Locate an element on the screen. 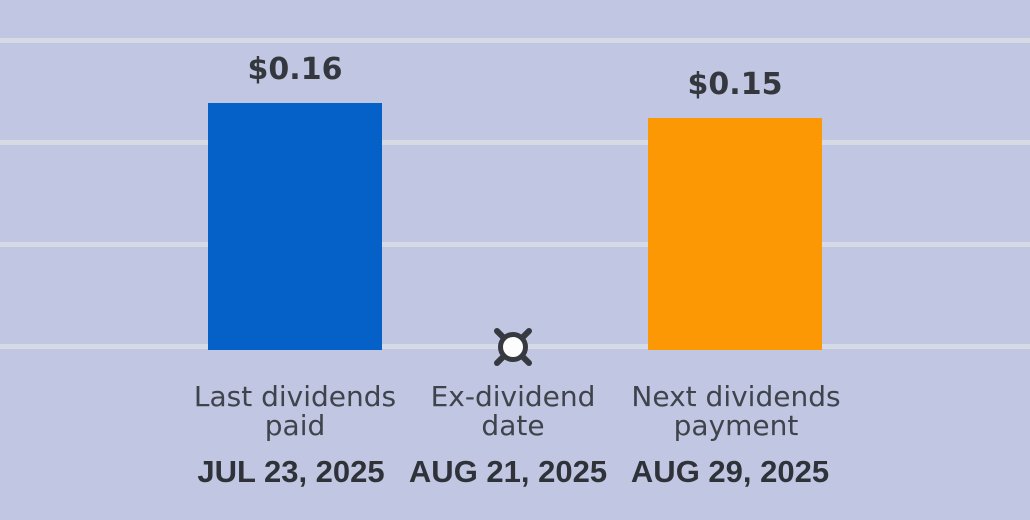 This screenshot has height=520, width=1030. value-label-next-dividends: $0.15 is located at coordinates (735, 84).